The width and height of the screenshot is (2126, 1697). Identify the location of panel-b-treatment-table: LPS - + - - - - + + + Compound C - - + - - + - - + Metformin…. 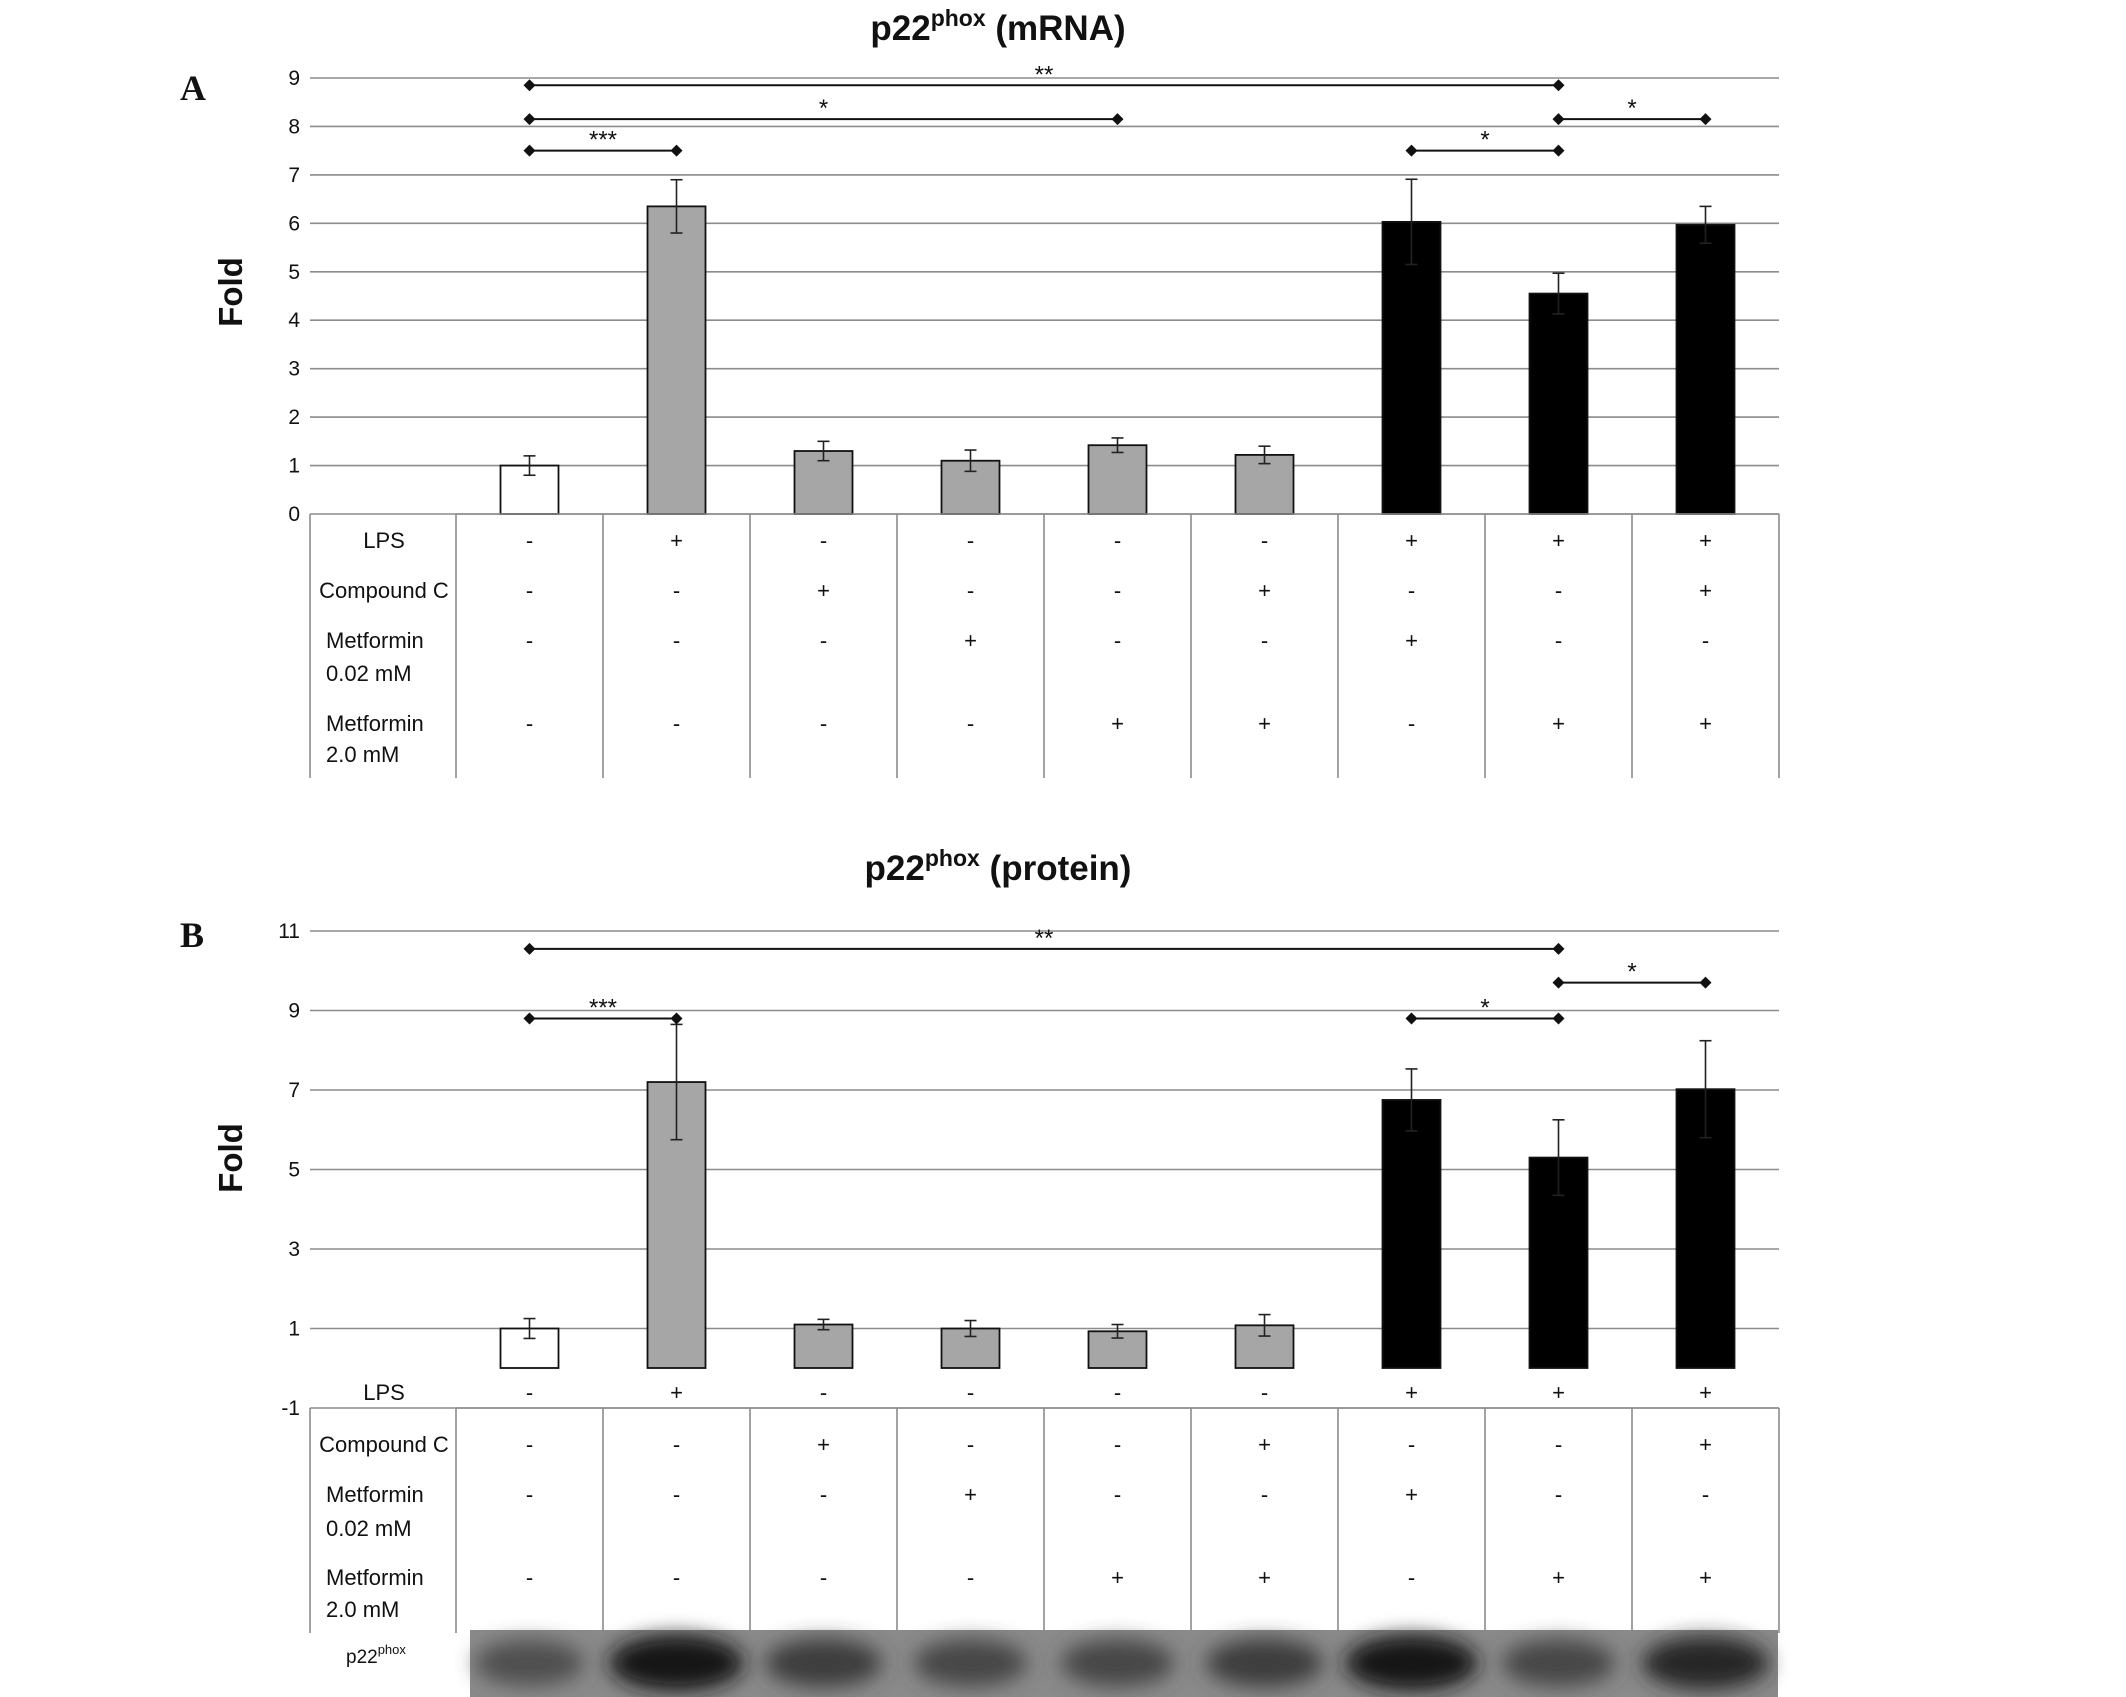
(1044, 1506).